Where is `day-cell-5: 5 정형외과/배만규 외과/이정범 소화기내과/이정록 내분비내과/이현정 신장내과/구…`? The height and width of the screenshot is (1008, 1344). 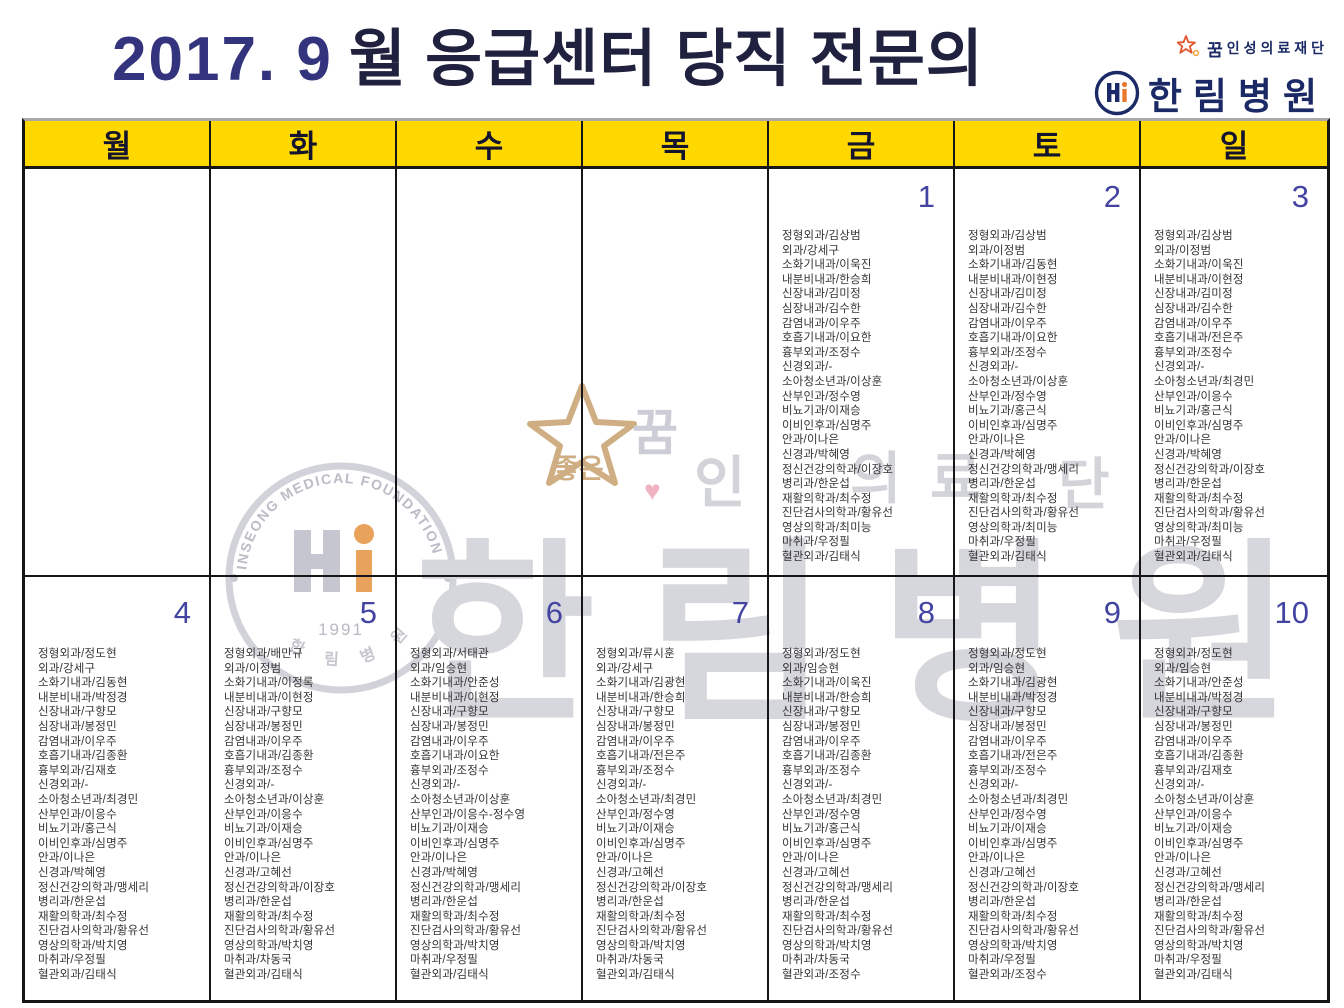
day-cell-5: 5 정형외과/배만규 외과/이정범 소화기내과/이정록 내분비내과/이현정 신장내과/구… is located at coordinates (304, 788).